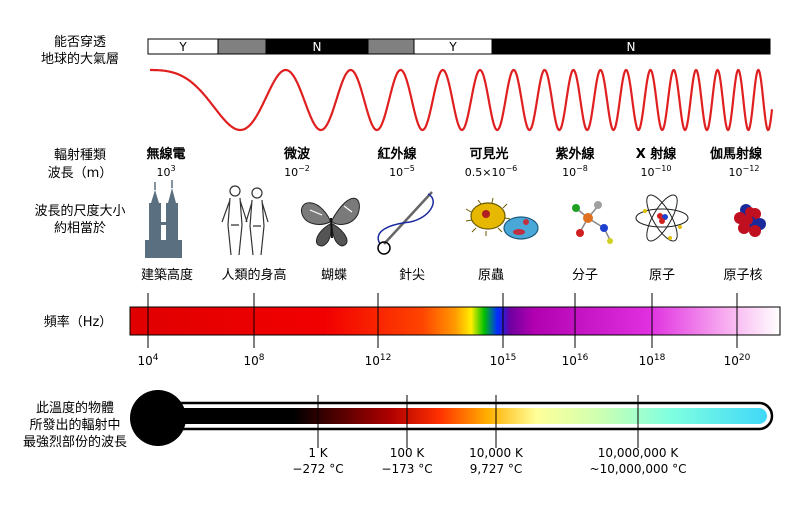 The image size is (800, 509). I want to click on frequency-bar, so click(455, 321).